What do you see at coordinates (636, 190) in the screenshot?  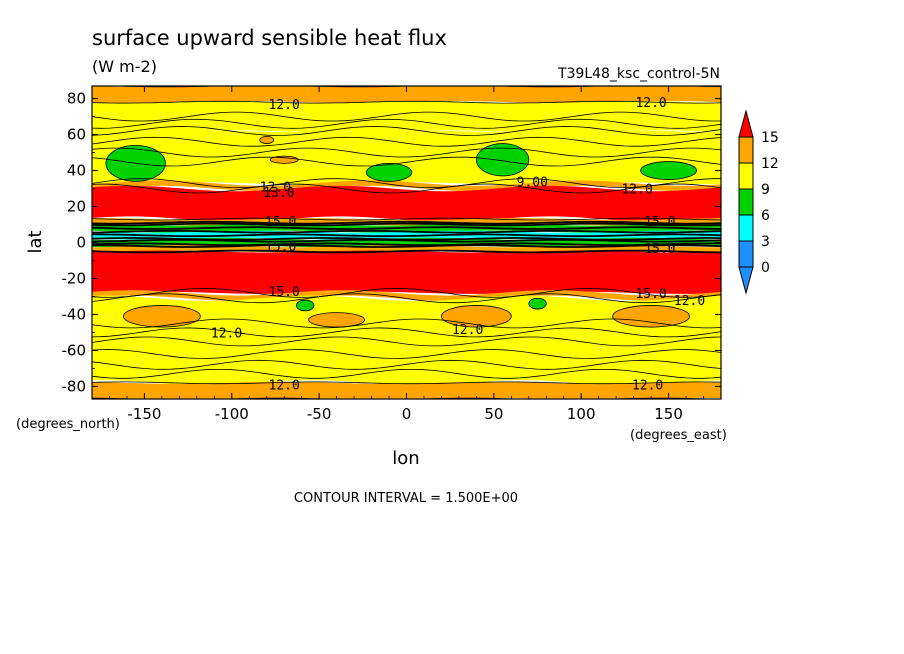 I see `contour-label-5: 12.0` at bounding box center [636, 190].